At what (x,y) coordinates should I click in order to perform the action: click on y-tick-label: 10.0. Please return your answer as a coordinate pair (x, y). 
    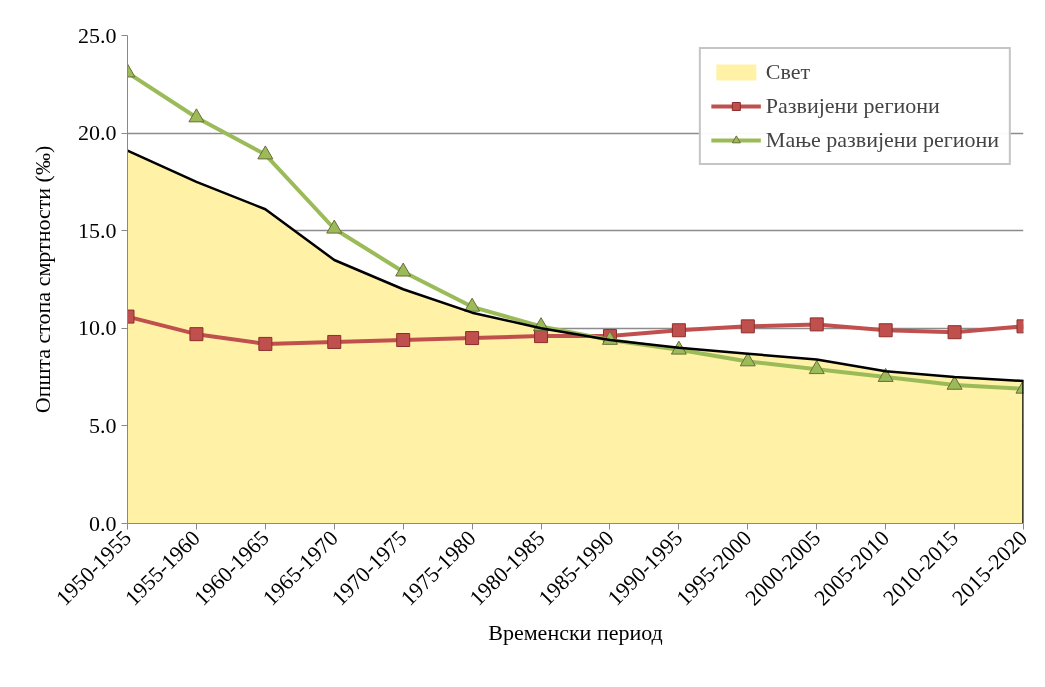
    Looking at the image, I should click on (97, 328).